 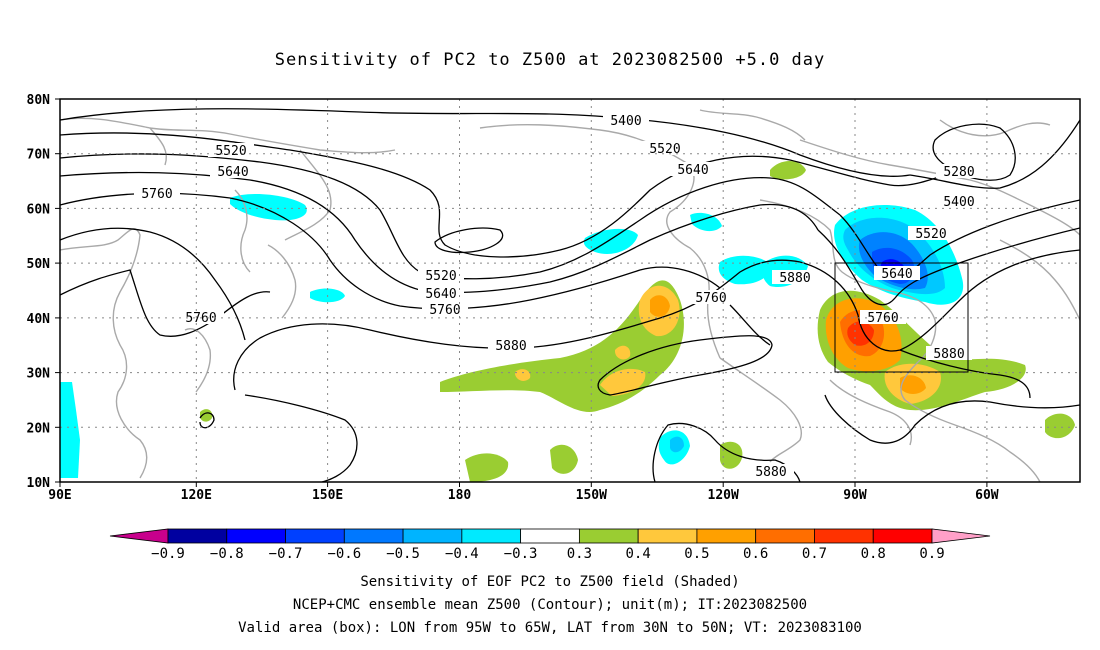 What do you see at coordinates (901, 317) in the screenshot?
I see `valid-area-box` at bounding box center [901, 317].